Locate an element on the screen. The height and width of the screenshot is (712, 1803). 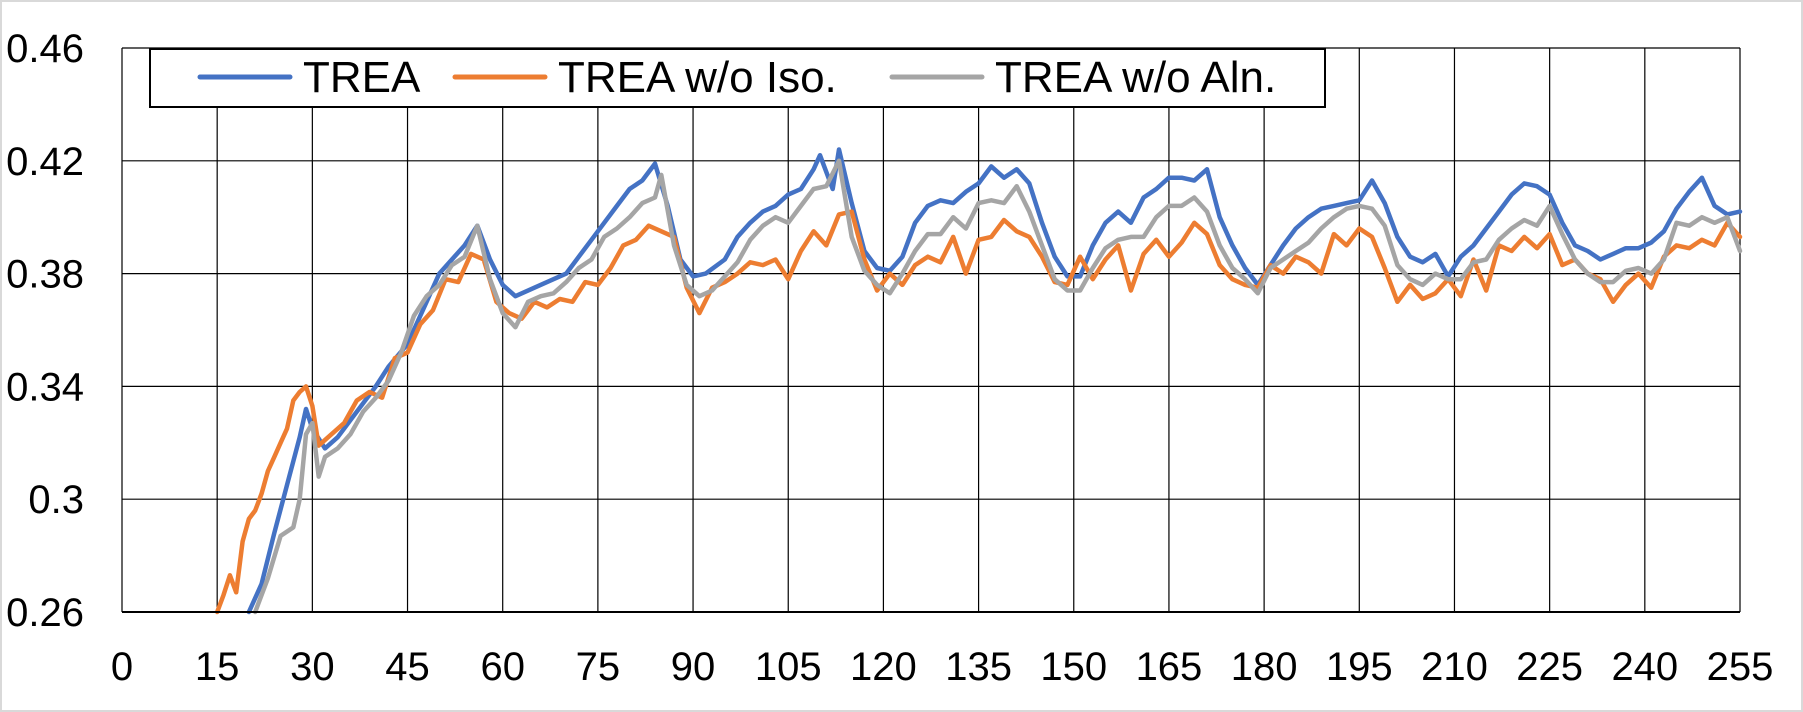
legend-box is located at coordinates (737, 78).